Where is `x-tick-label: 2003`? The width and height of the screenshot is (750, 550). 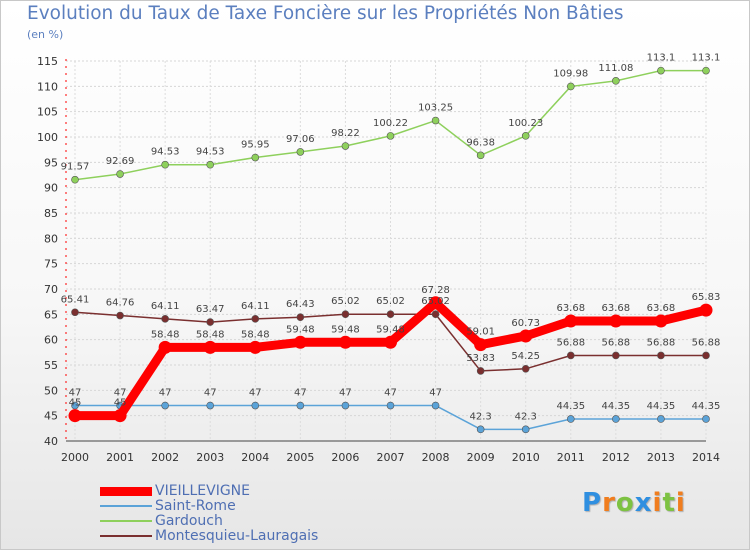
x-tick-label: 2003 is located at coordinates (210, 457).